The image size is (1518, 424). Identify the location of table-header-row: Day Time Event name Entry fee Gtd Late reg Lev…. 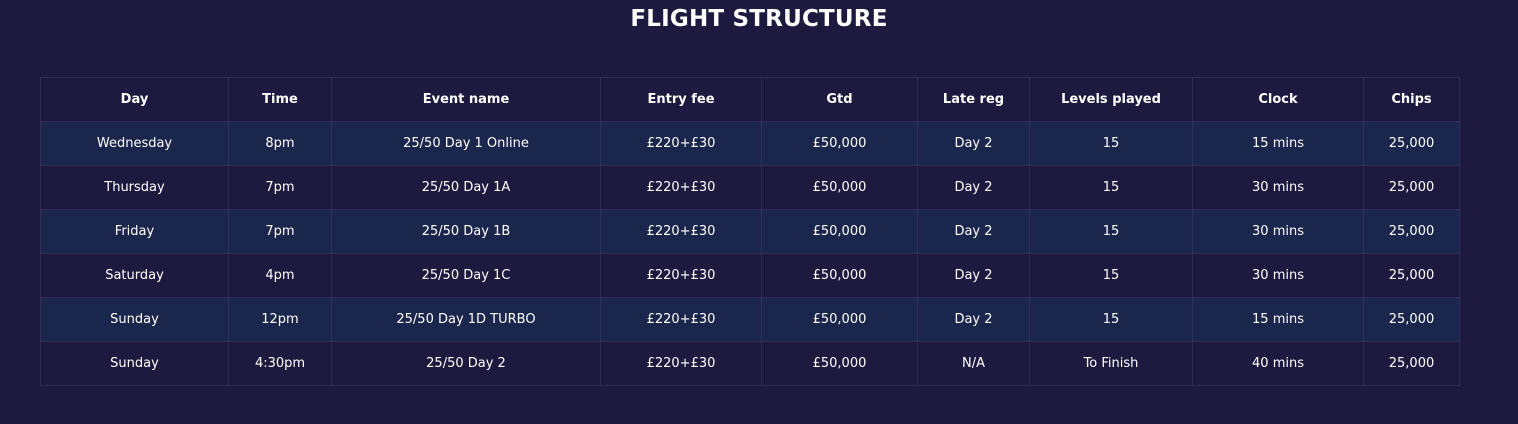
(750, 99).